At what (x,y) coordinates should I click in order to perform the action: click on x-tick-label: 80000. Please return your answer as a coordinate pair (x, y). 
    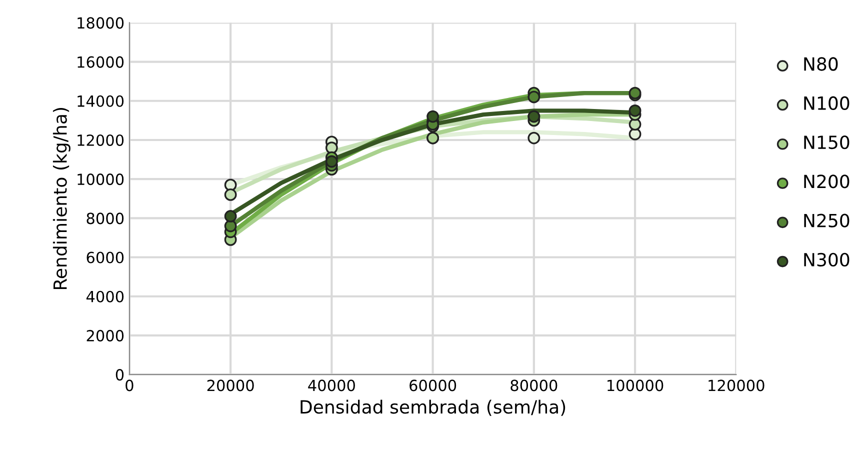
    Looking at the image, I should click on (534, 386).